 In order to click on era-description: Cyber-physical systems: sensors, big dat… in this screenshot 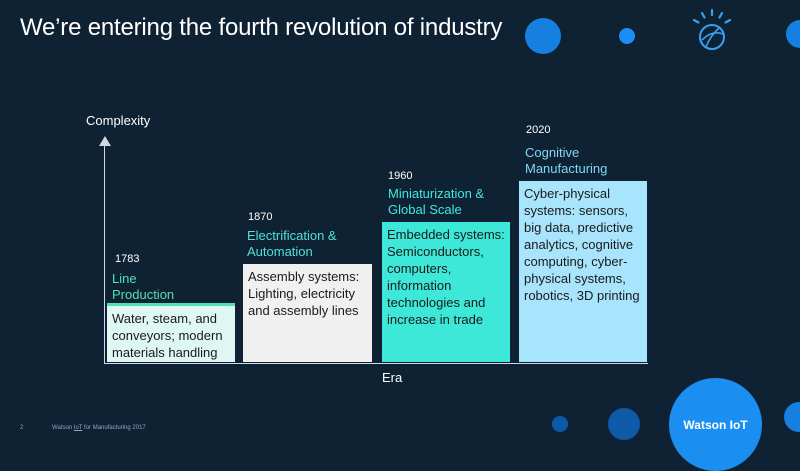, I will do `click(582, 244)`.